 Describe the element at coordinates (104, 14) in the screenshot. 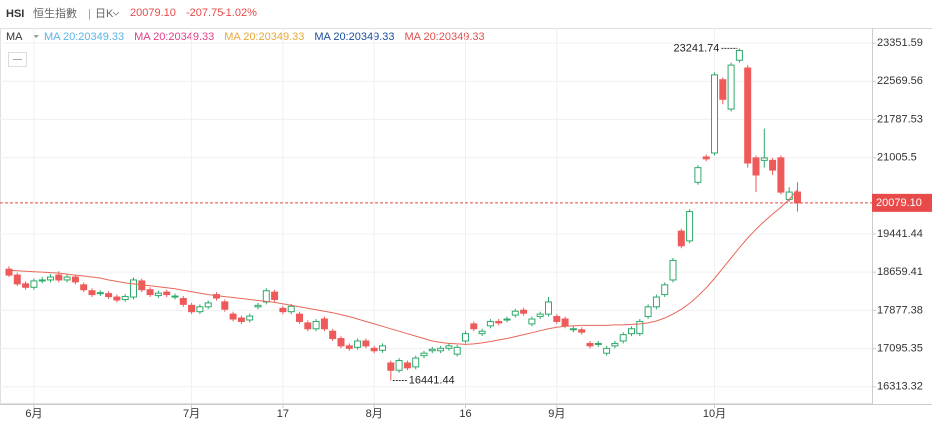

I see `period: 日K` at that location.